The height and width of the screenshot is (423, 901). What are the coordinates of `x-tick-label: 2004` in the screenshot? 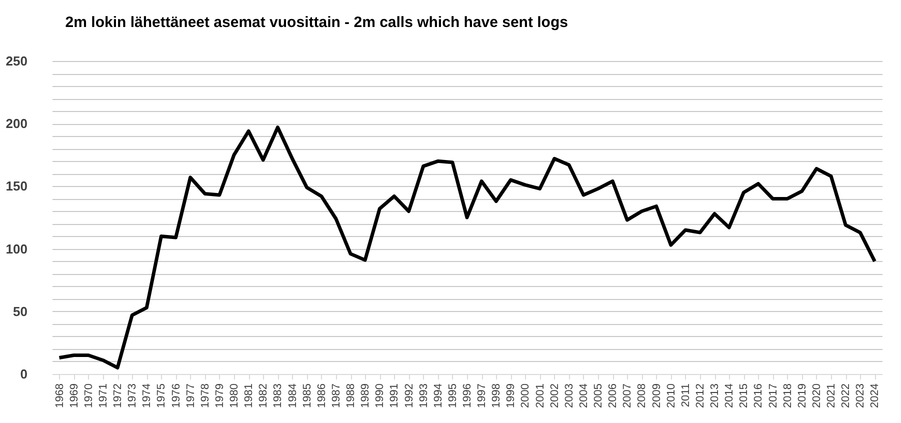 It's located at (584, 396).